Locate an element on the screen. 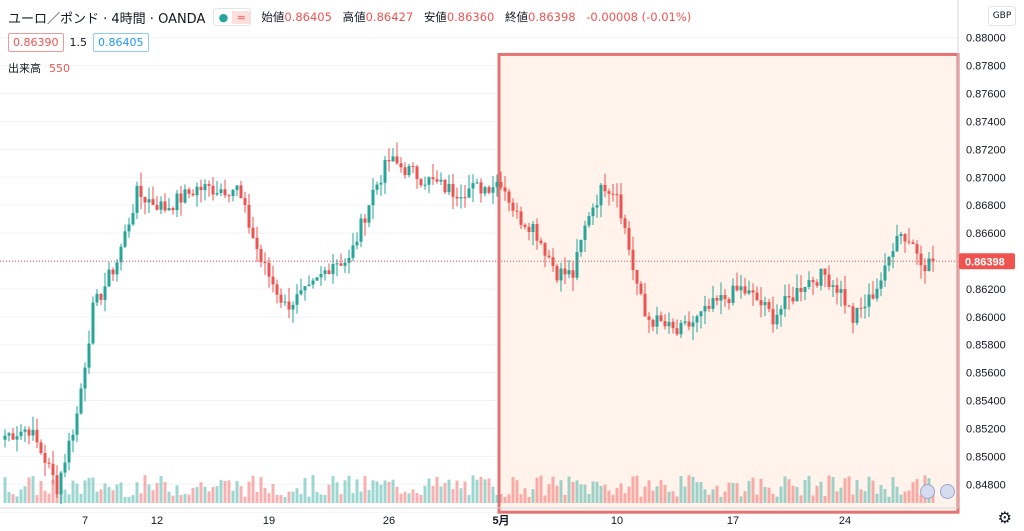 Image resolution: width=1024 pixels, height=531 pixels. currency-button: GBP is located at coordinates (1002, 16).